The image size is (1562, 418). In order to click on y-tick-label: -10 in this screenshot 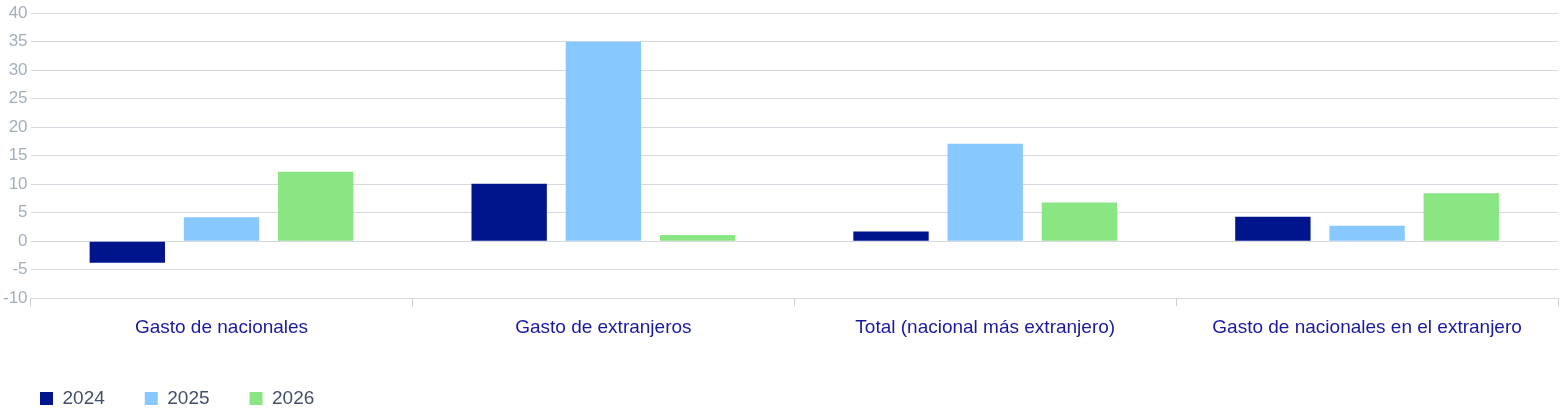, I will do `click(15, 297)`.